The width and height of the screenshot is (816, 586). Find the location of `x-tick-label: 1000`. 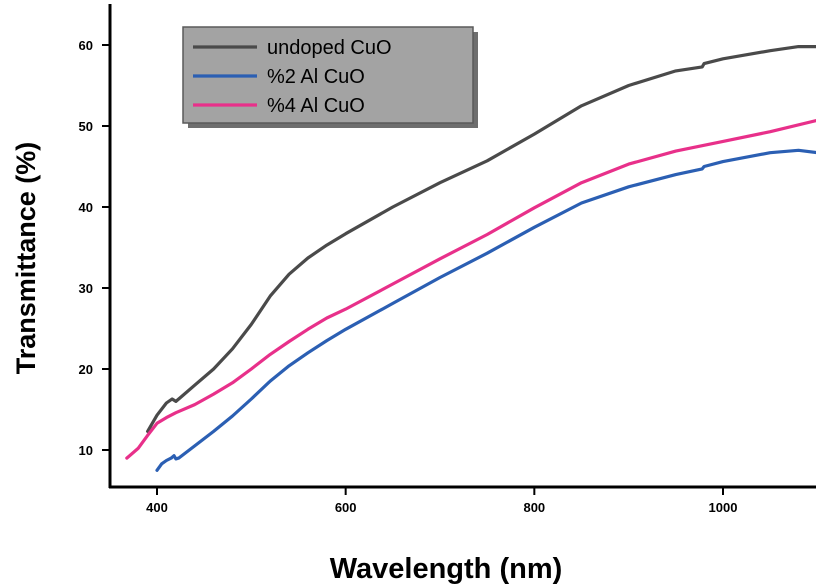

x-tick-label: 1000 is located at coordinates (723, 507).